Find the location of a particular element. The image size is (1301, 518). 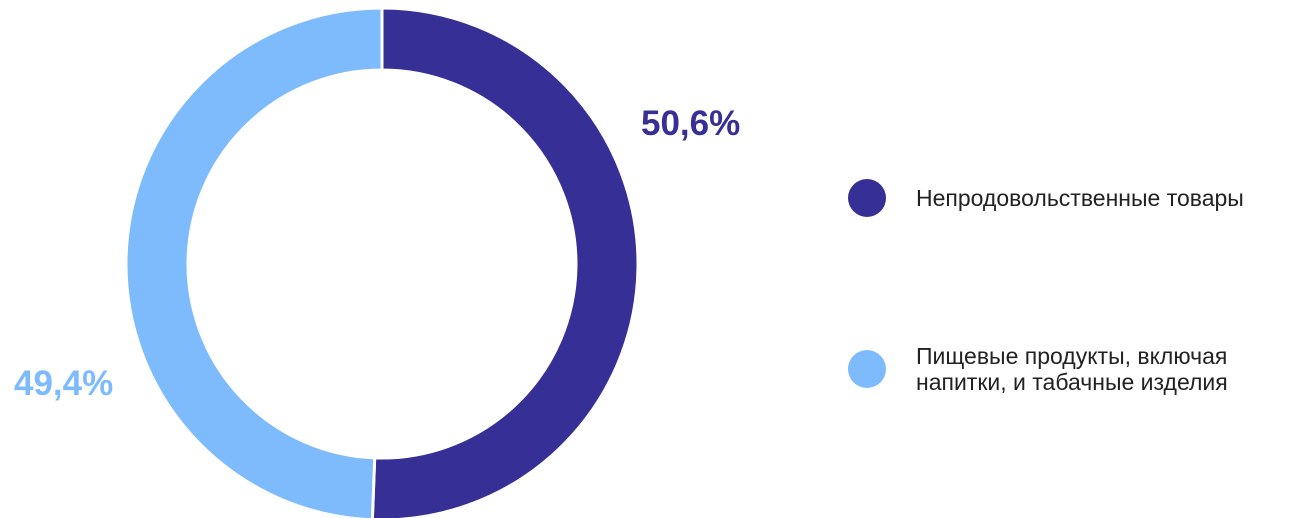

legend-label-food-line-1: Пищевые продукты, включая is located at coordinates (1072, 356).